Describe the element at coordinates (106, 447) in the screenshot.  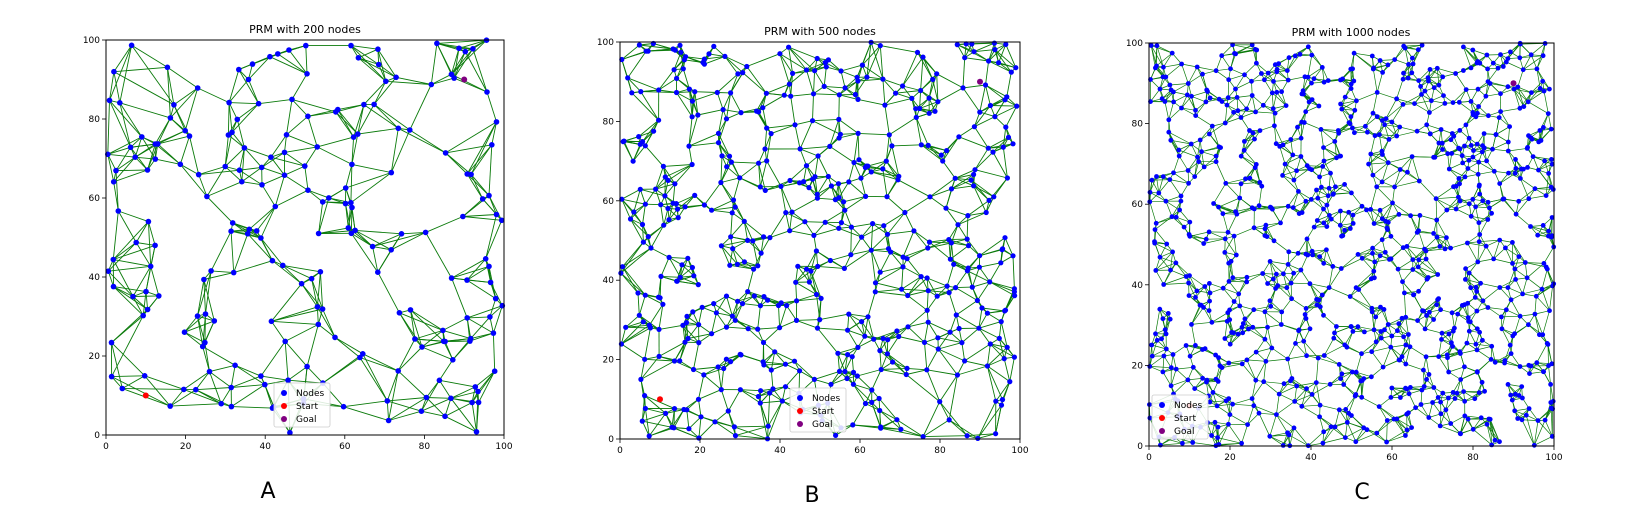
I see `x-tick-label: 0` at that location.